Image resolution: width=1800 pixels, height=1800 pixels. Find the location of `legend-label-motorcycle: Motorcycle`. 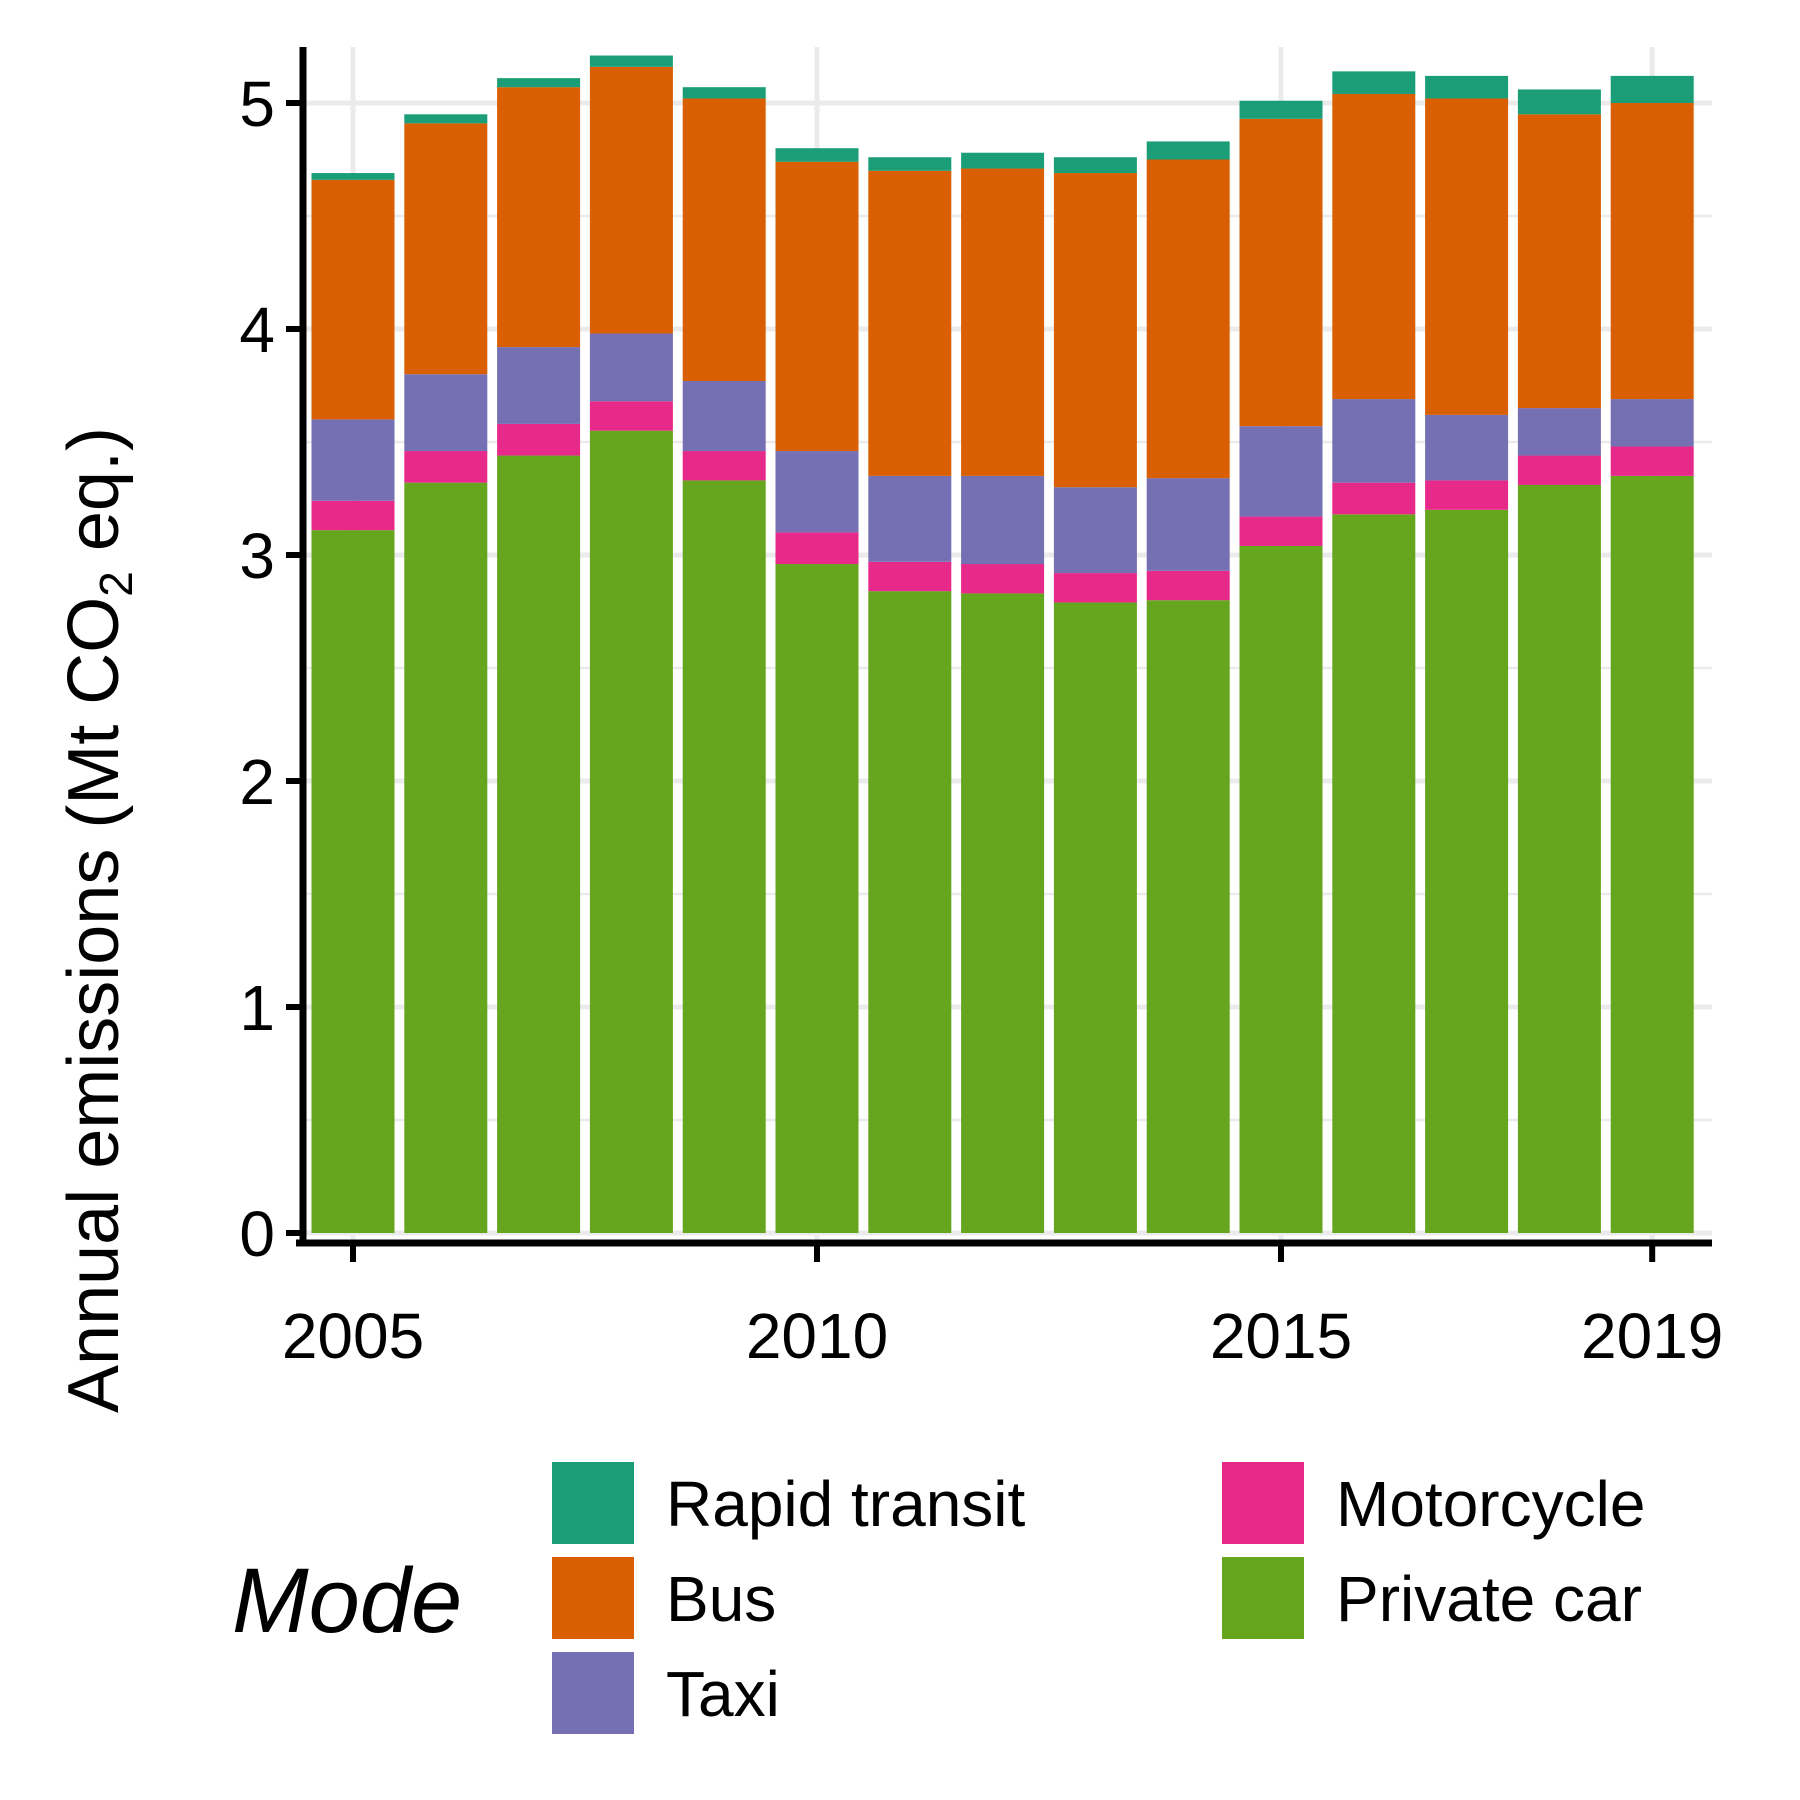

legend-label-motorcycle: Motorcycle is located at coordinates (1490, 1504).